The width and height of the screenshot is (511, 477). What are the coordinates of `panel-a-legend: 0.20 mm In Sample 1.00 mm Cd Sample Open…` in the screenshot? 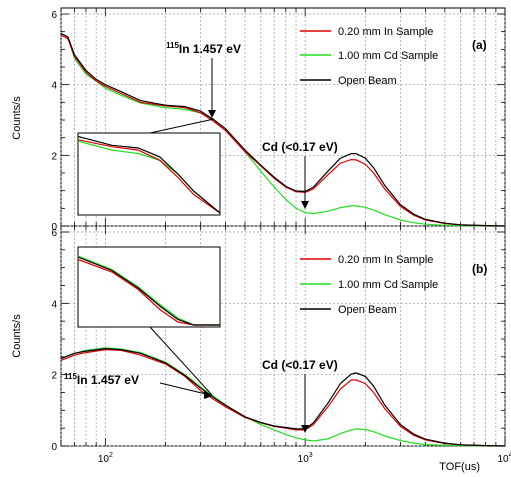 It's located at (369, 56).